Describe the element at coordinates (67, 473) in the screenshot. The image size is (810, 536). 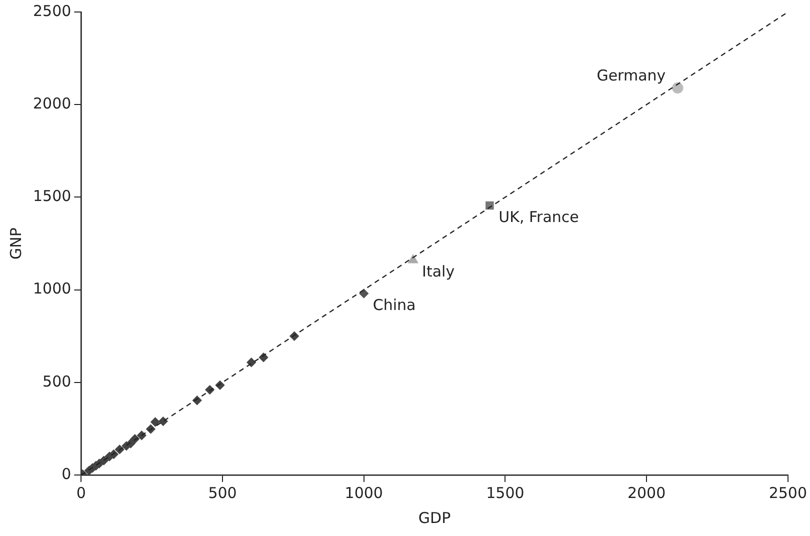
I see `y-tick-label: 0` at that location.